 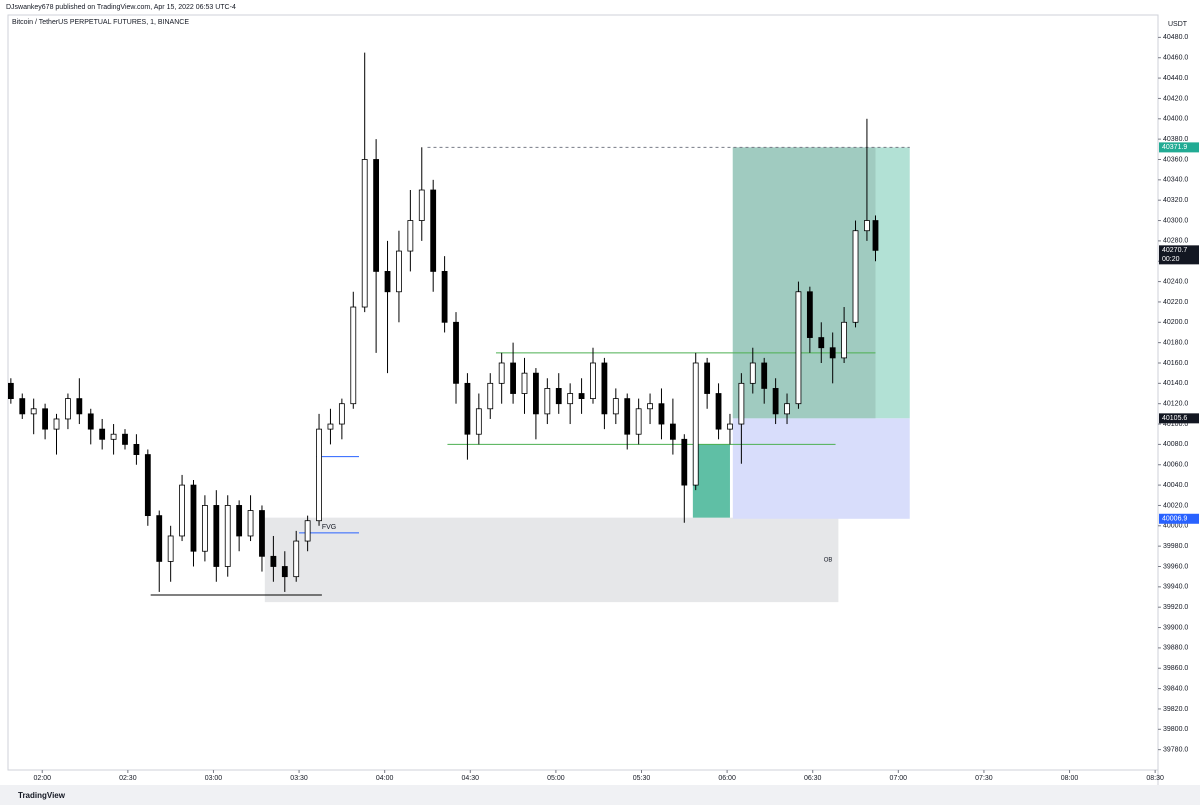 What do you see at coordinates (1174, 147) in the screenshot?
I see `target-price: 40371.9` at bounding box center [1174, 147].